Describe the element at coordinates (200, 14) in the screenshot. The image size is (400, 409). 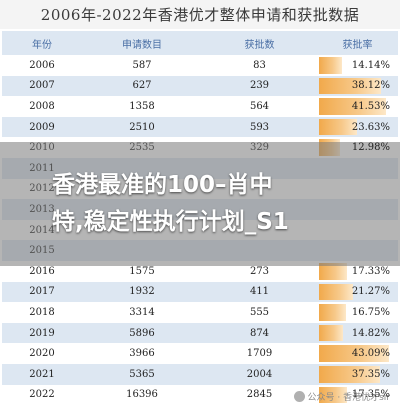
I see `table-title: 2006年-2022年香港优才整体申请和获批数据` at that location.